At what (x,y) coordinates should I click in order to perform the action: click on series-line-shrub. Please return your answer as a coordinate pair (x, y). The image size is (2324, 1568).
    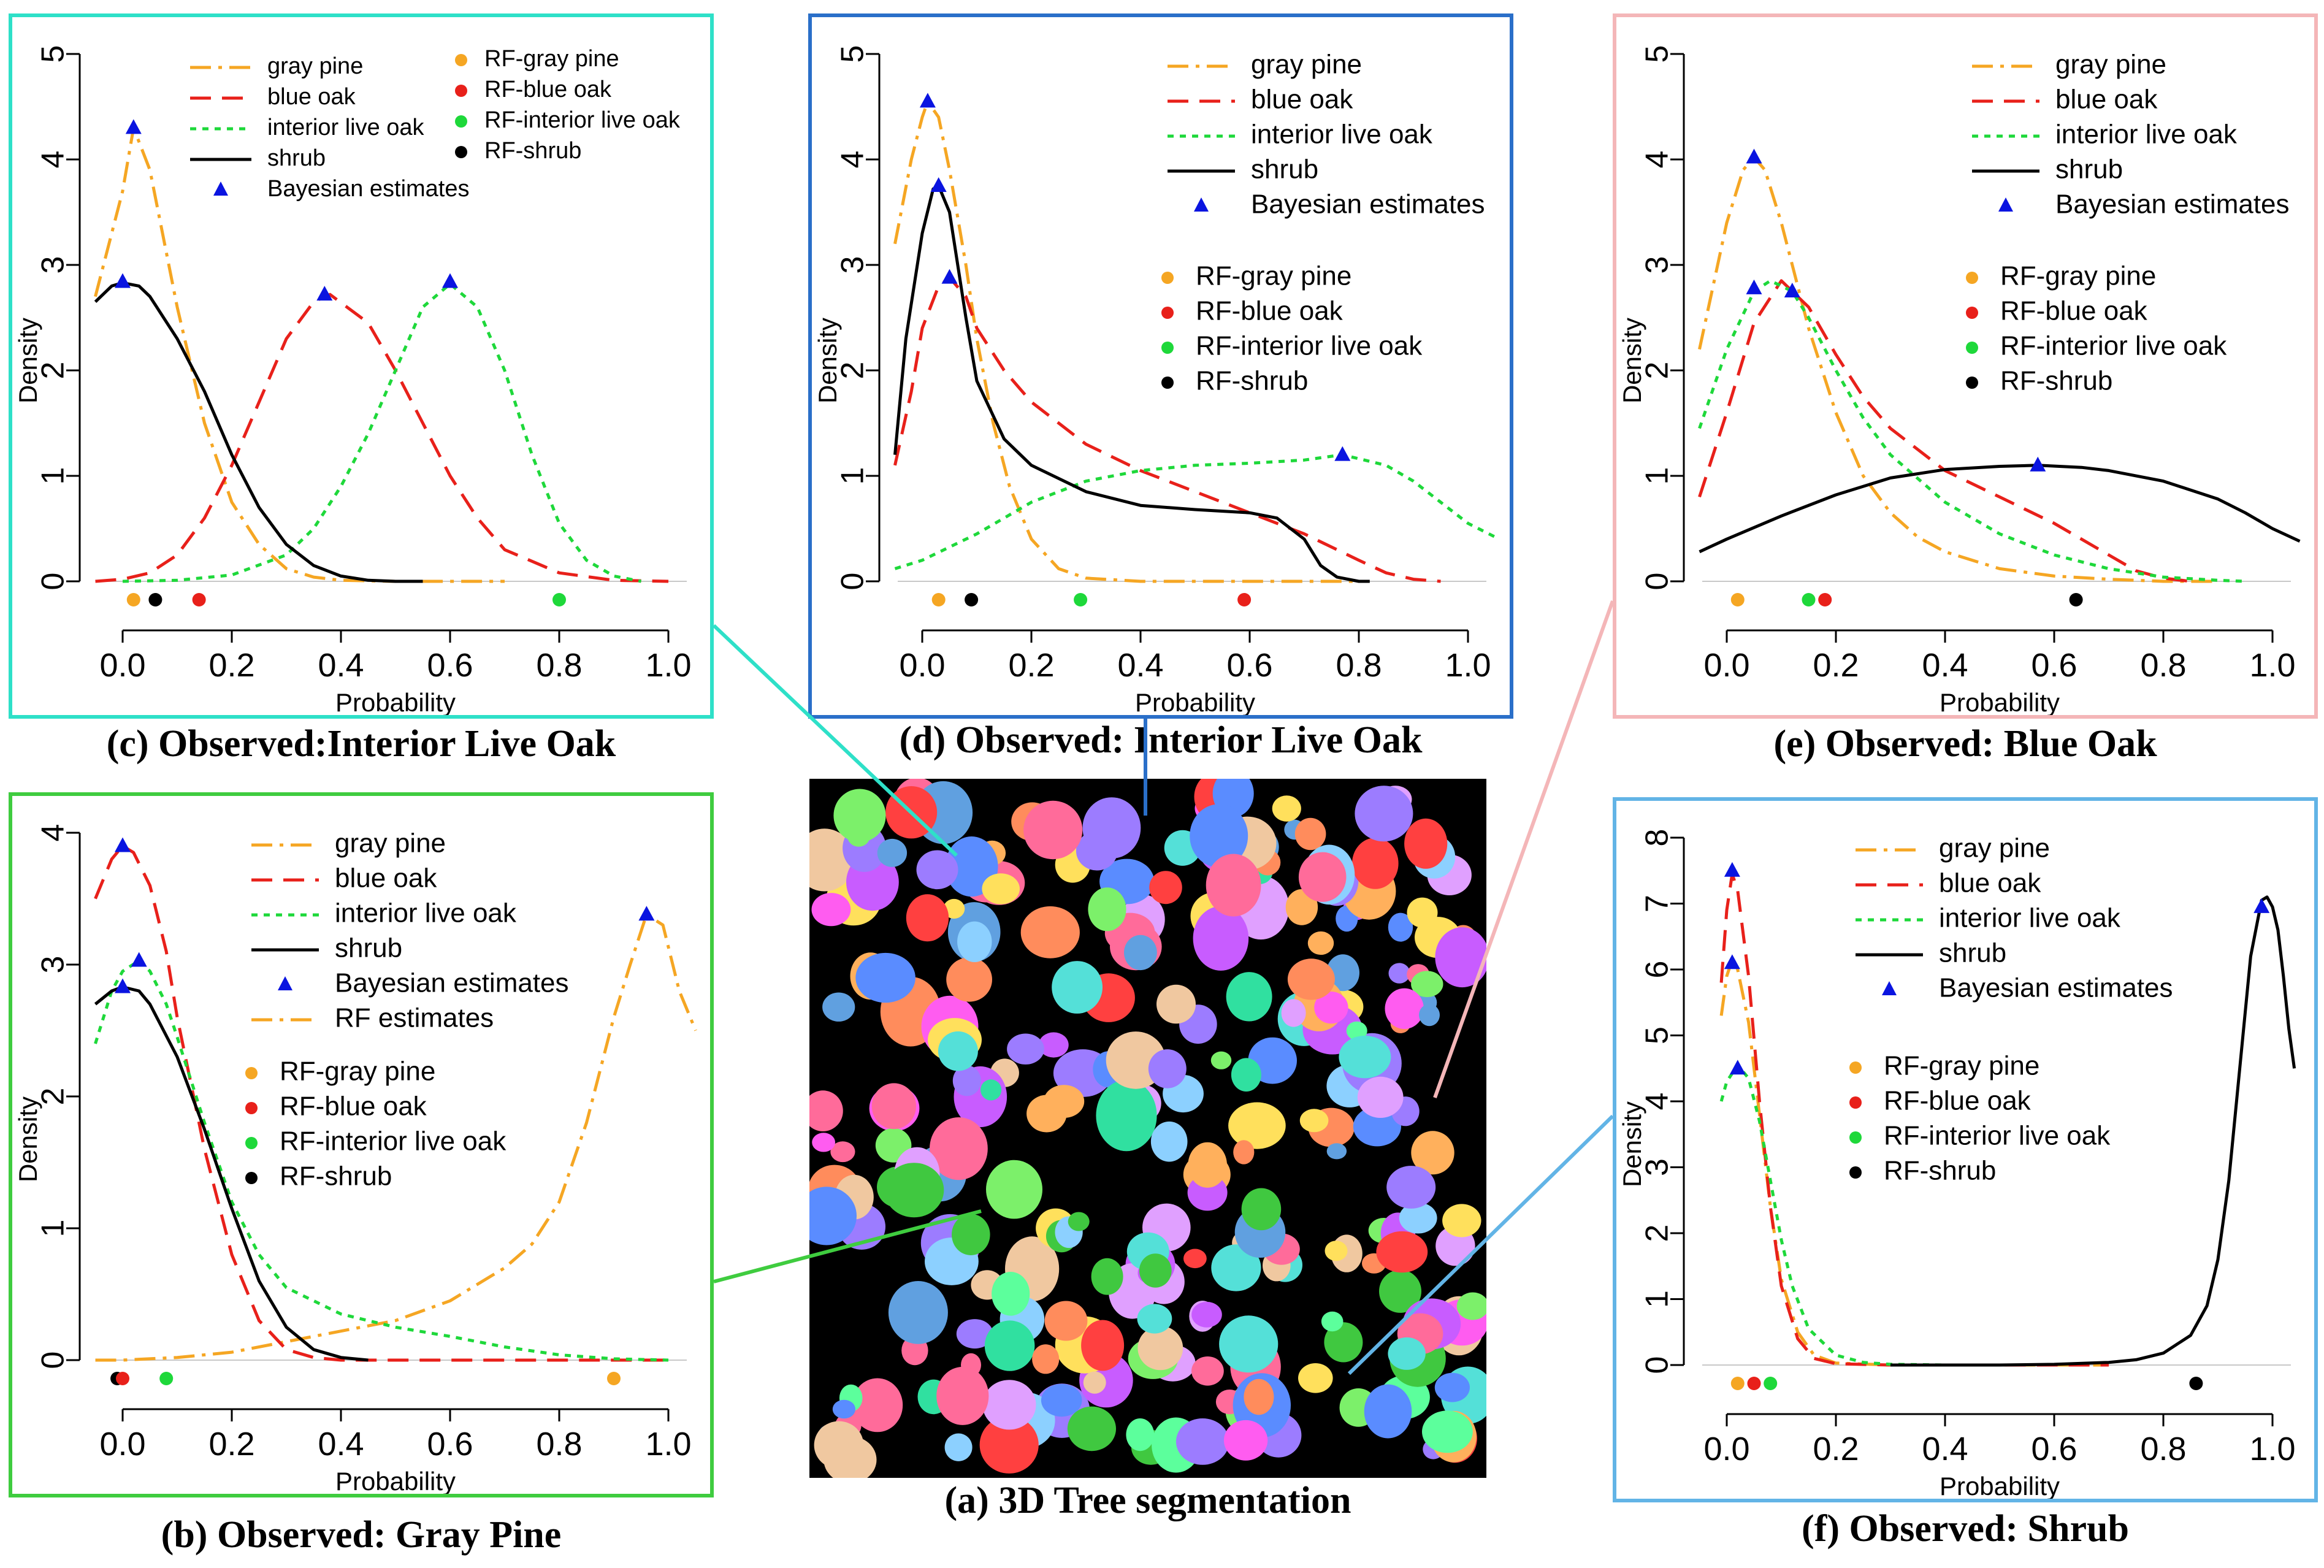
    Looking at the image, I should click on (2000, 509).